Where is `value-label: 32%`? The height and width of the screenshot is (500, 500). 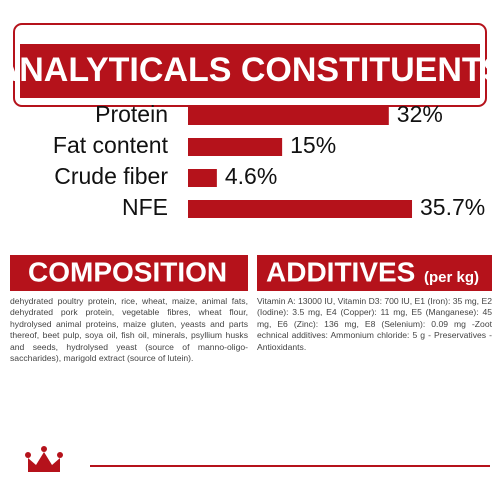
value-label: 32% is located at coordinates (420, 114).